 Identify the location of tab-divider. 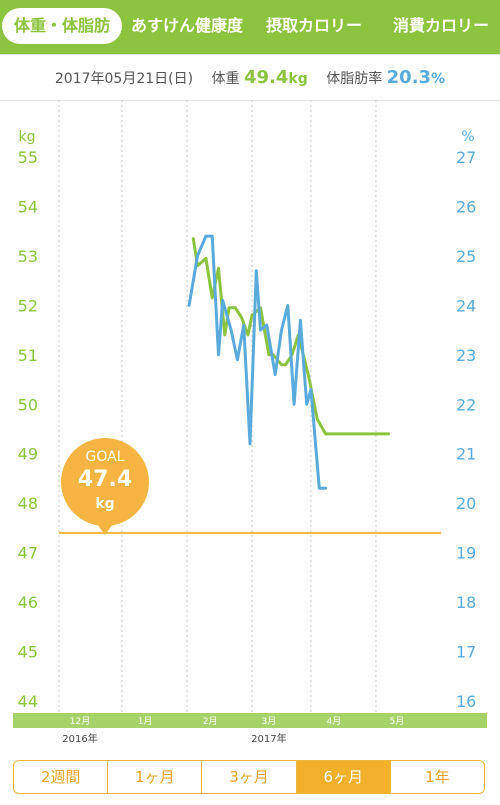
(250, 54).